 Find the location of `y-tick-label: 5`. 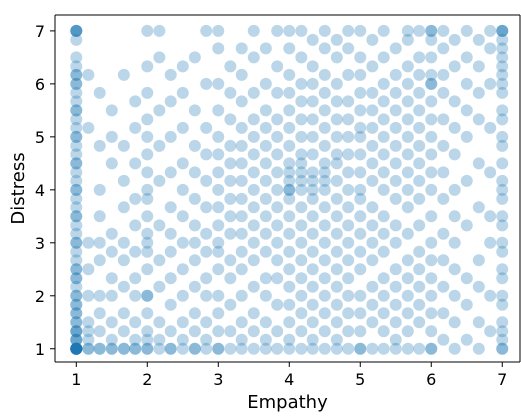

y-tick-label: 5 is located at coordinates (40, 137).